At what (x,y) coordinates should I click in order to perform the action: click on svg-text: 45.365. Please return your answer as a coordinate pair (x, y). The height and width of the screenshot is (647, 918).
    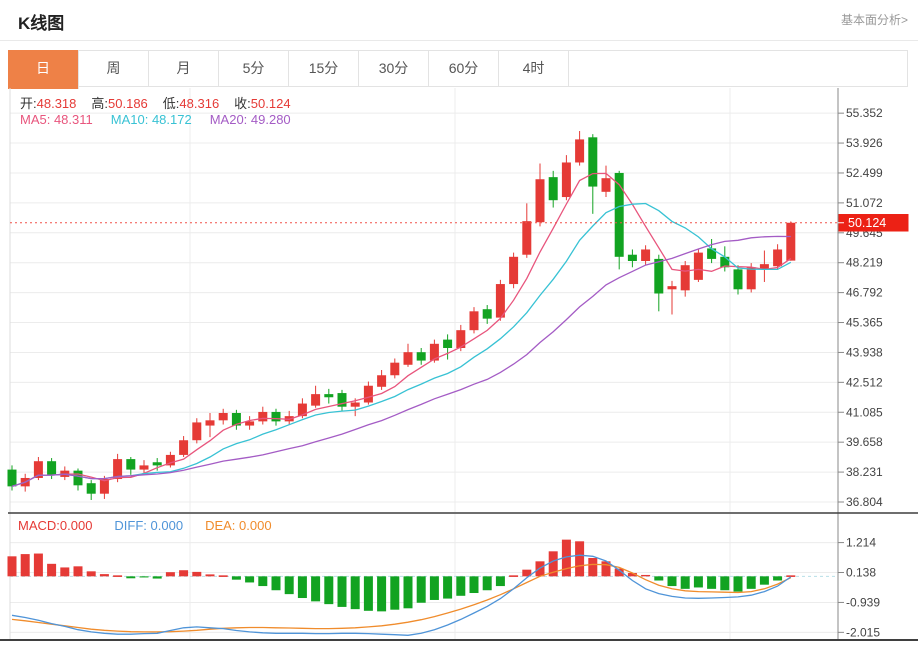
    Looking at the image, I should click on (864, 323).